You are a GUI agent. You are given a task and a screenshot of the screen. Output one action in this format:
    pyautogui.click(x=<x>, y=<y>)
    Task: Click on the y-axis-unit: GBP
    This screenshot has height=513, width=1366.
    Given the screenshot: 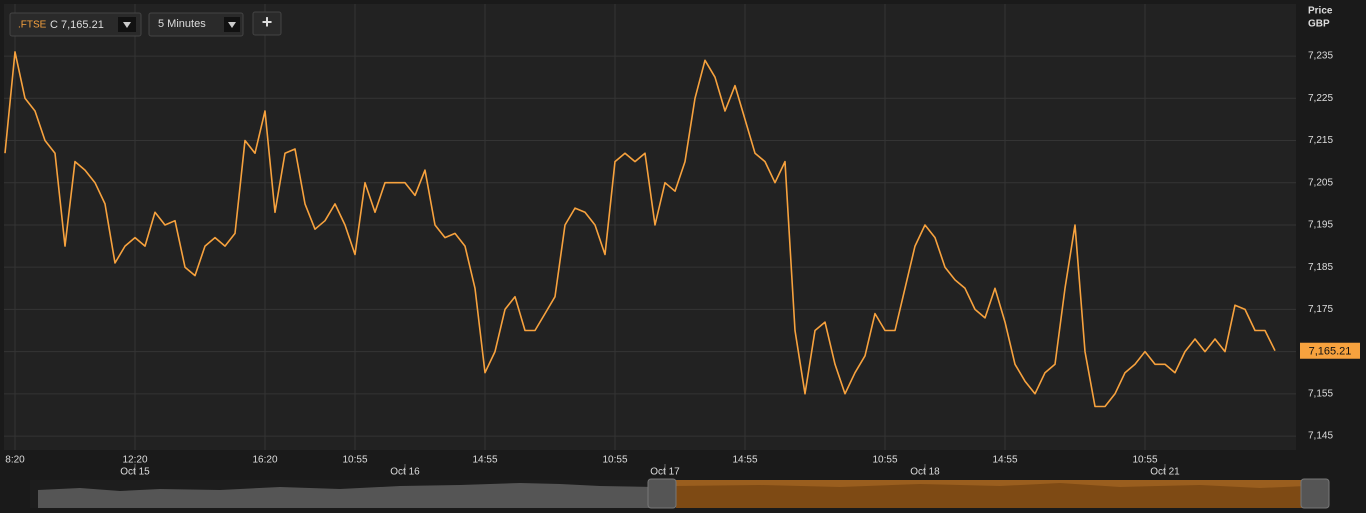 What is the action you would take?
    pyautogui.click(x=1319, y=24)
    